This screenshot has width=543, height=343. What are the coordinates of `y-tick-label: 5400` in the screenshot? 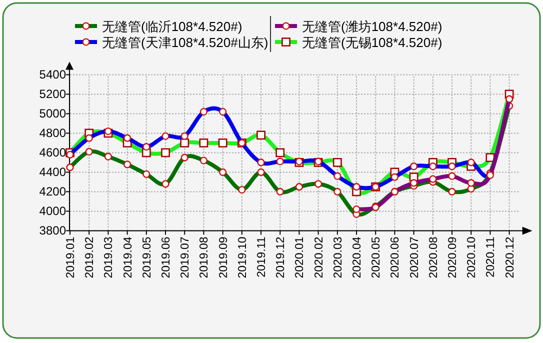 It's located at (52, 75).